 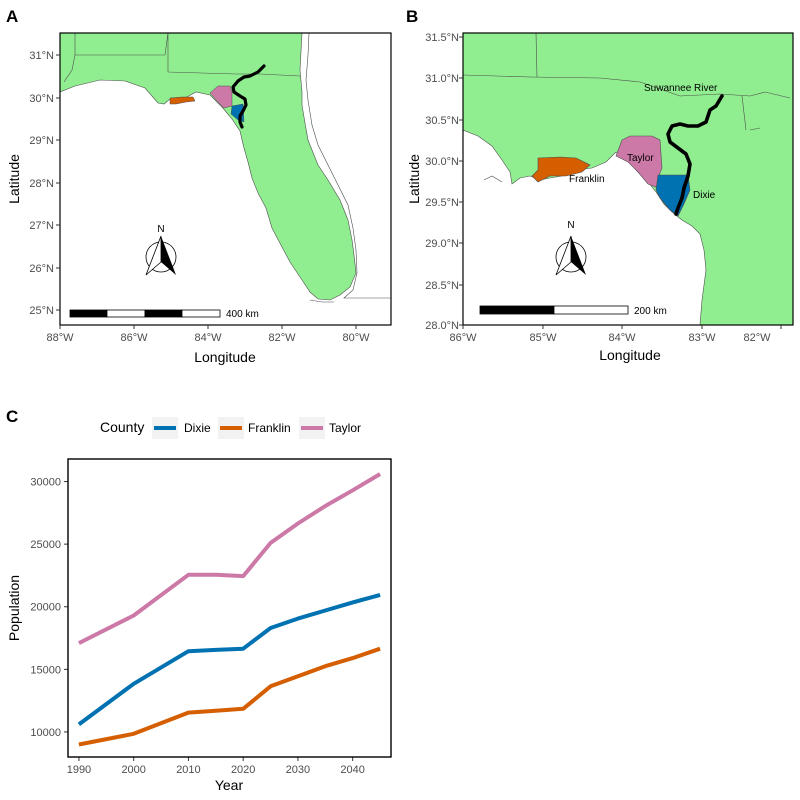 What do you see at coordinates (79, 770) in the screenshot?
I see `x-tick-label: 1990` at bounding box center [79, 770].